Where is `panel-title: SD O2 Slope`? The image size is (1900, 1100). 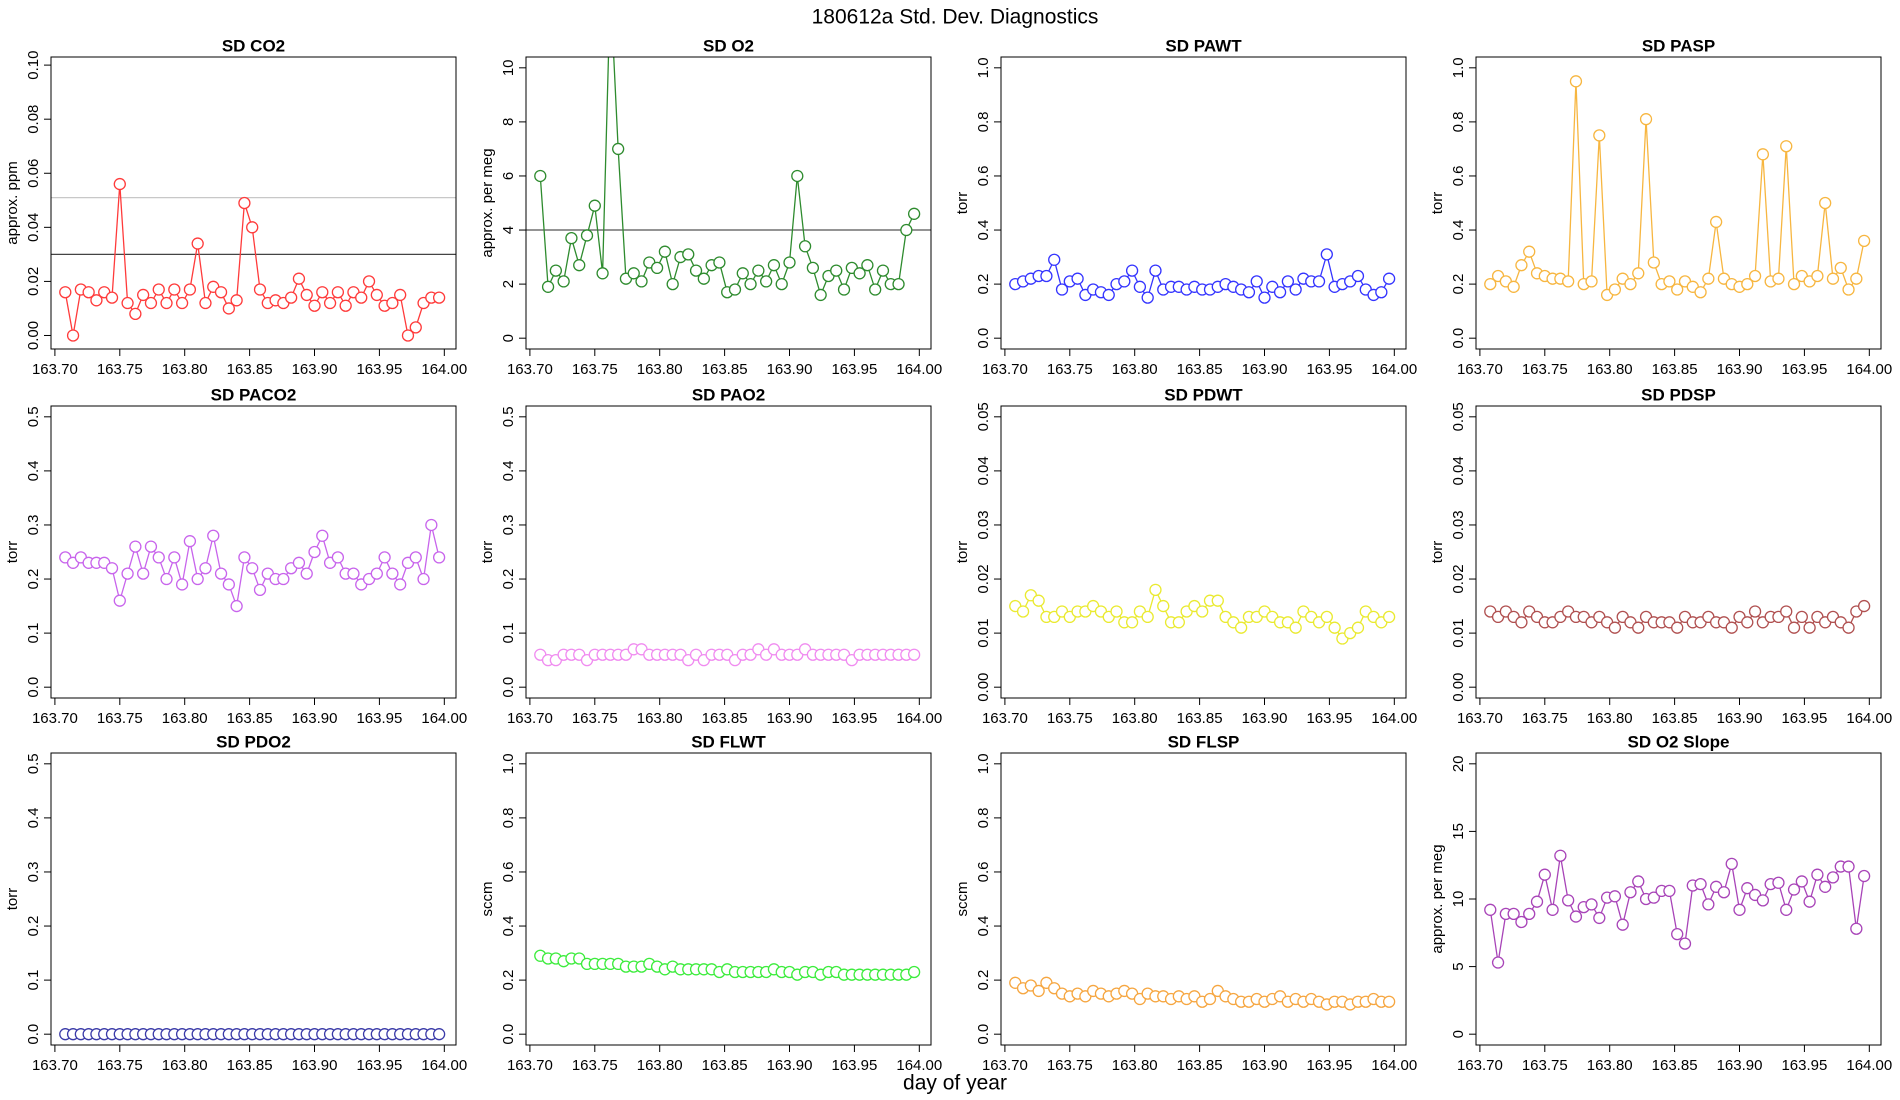 panel-title: SD O2 Slope is located at coordinates (1678, 741).